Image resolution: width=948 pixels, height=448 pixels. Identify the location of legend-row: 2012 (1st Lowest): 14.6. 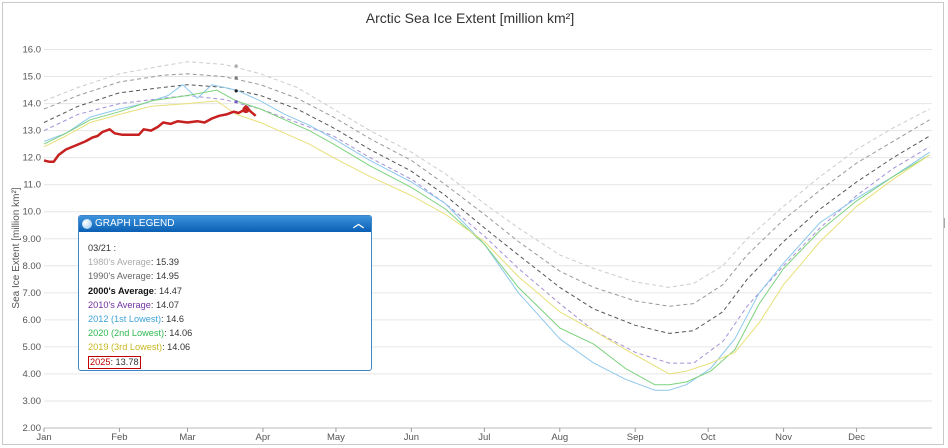
(229, 319).